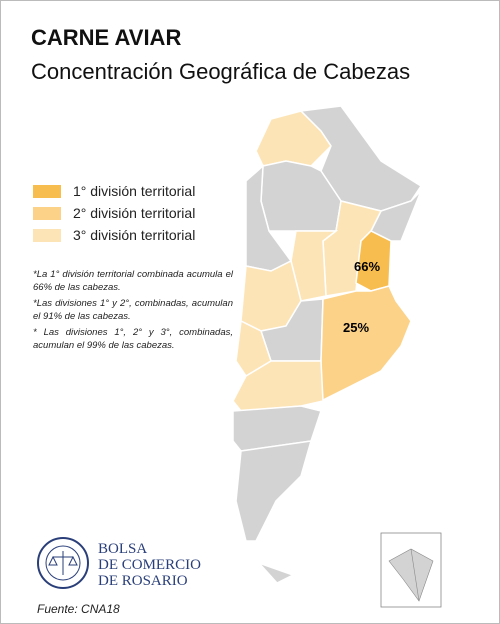 The image size is (500, 624). I want to click on legend-item: 3° división territorial, so click(114, 235).